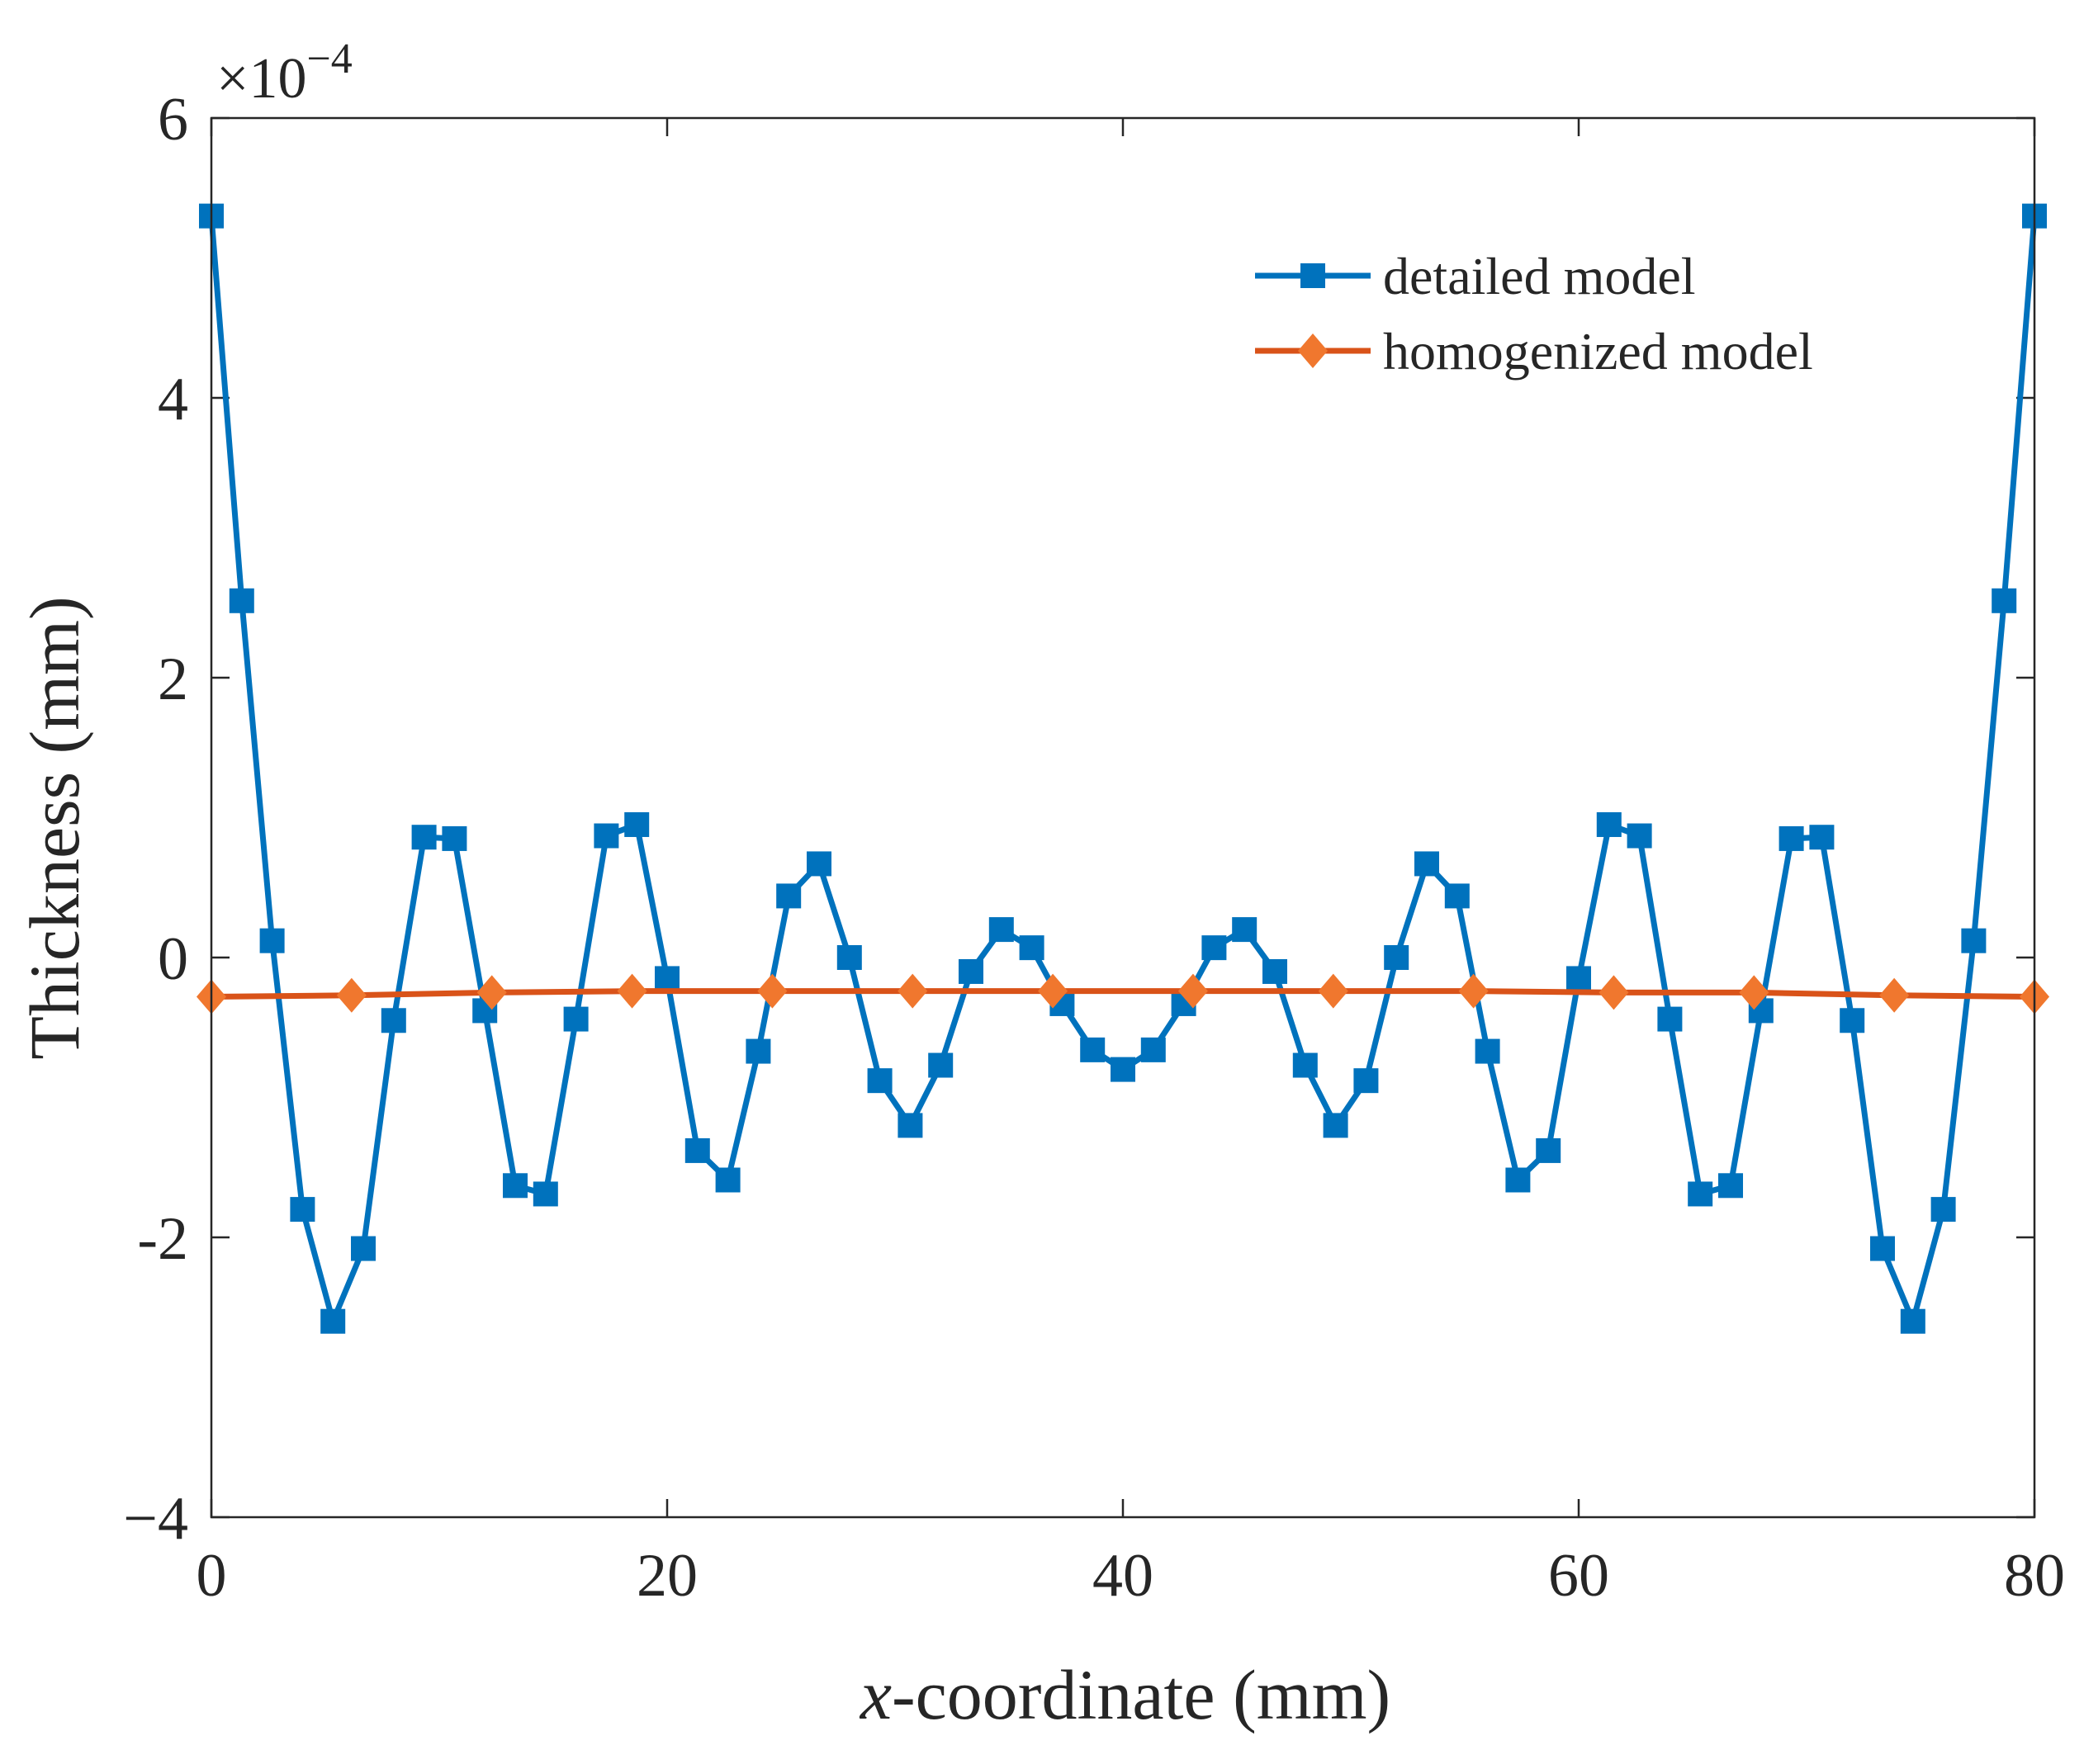  Describe the element at coordinates (212, 1576) in the screenshot. I see `x-tick-label-0: 0` at that location.